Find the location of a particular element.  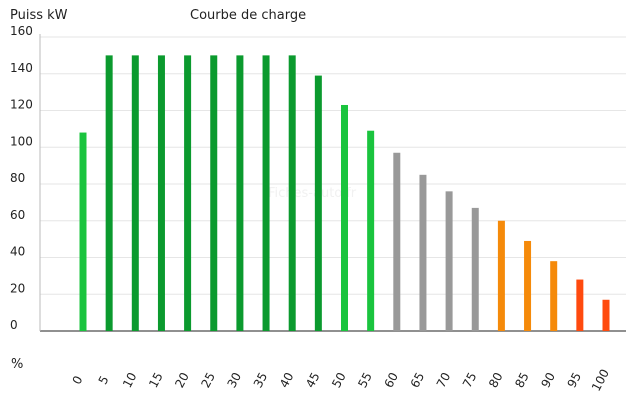

y-tick-label: 140 is located at coordinates (21, 68).